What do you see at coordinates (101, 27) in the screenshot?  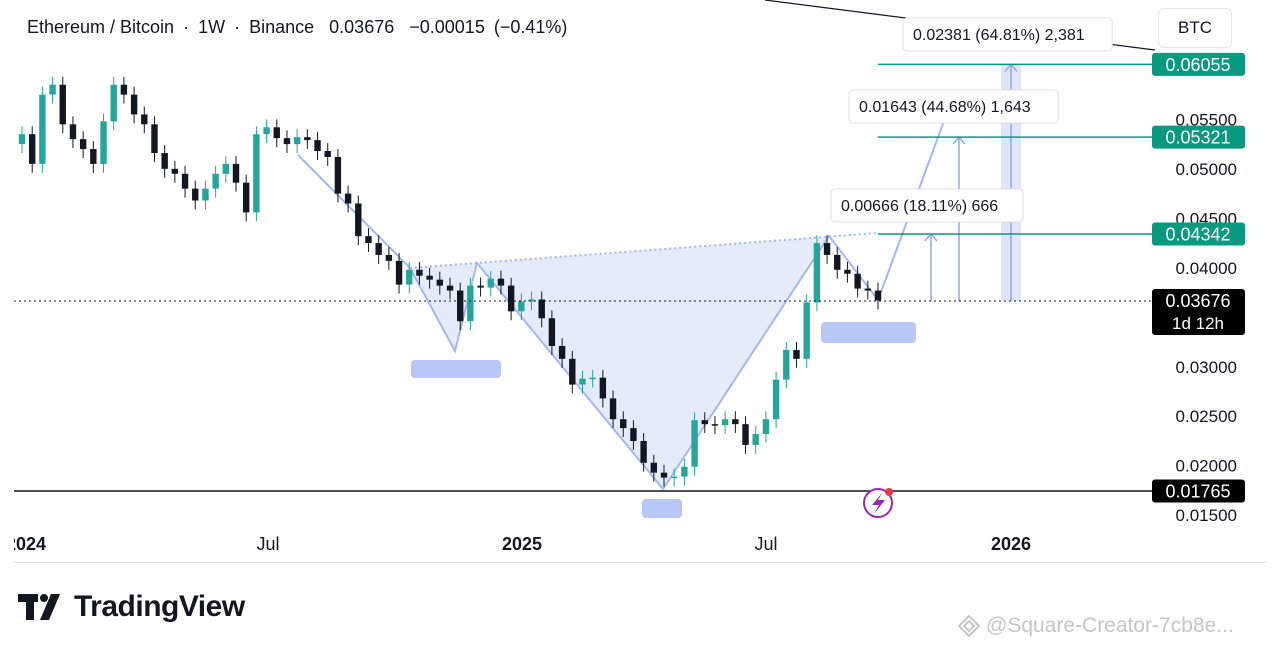 I see `symbol-name: Ethereum / Bitcoin` at bounding box center [101, 27].